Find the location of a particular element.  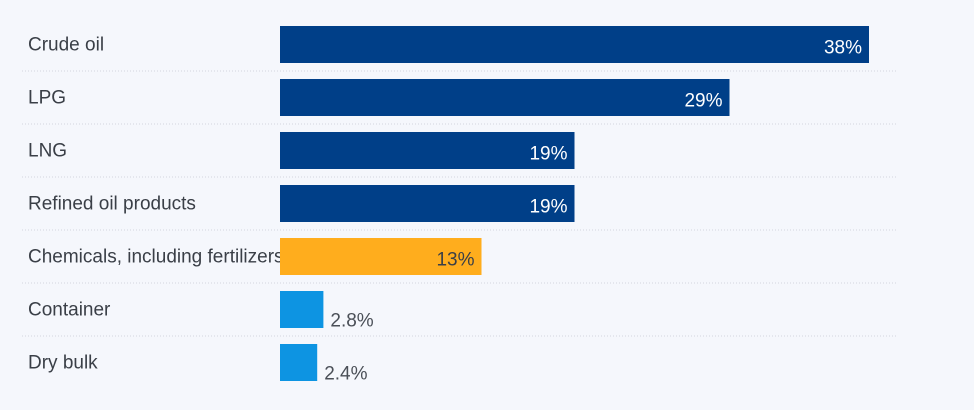

category-label: LNG is located at coordinates (47, 151).